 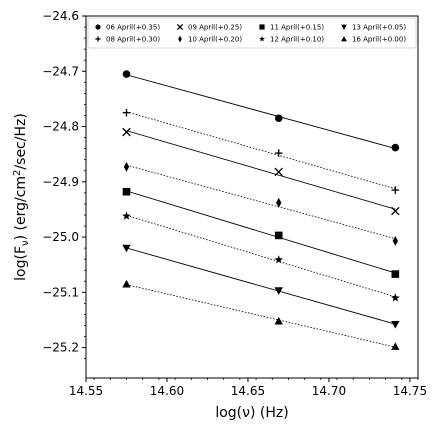 What do you see at coordinates (60, 71) in the screenshot?
I see `y-tick-label: −24.7` at bounding box center [60, 71].